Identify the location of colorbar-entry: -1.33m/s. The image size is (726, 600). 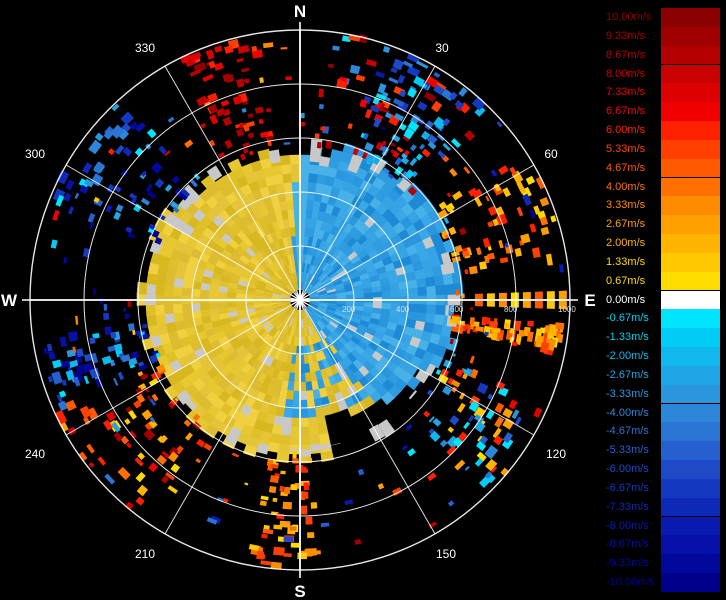
(663, 337).